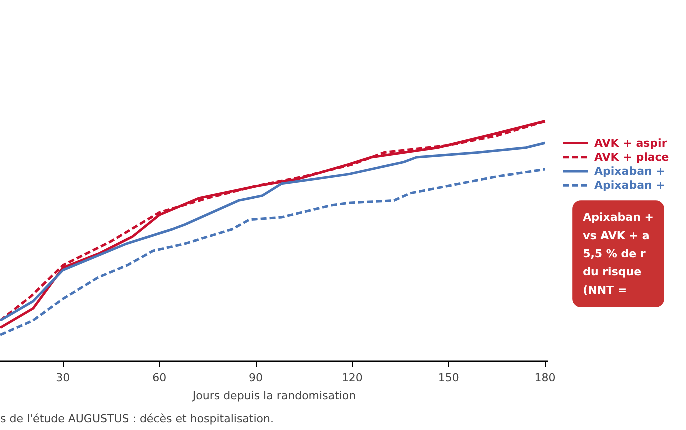  I want to click on x-tick-label: 90, so click(256, 378).